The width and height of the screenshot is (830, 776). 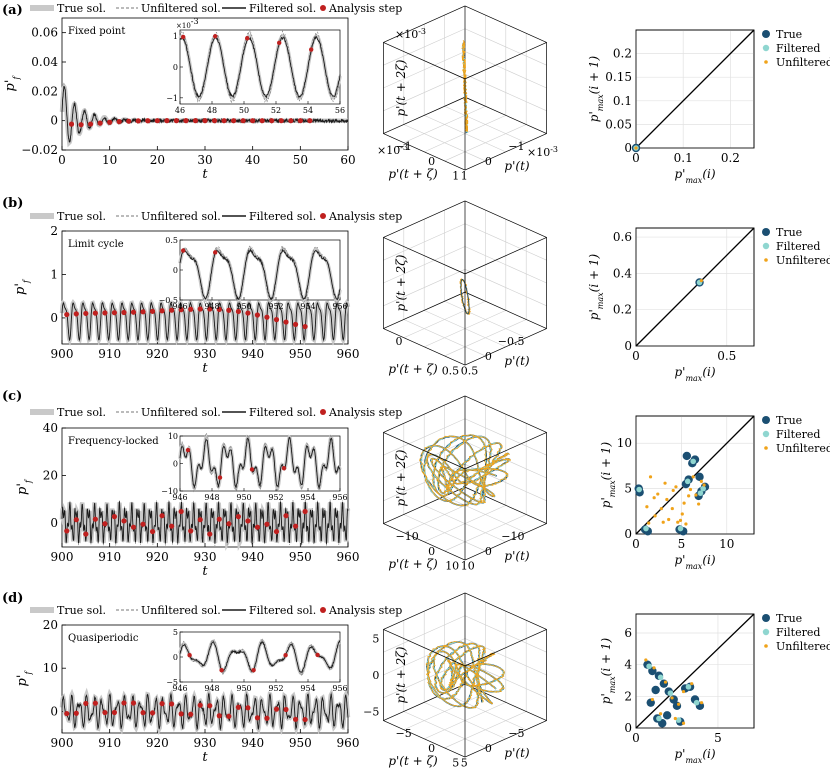 What do you see at coordinates (109, 160) in the screenshot?
I see `x-tick-label: 10` at bounding box center [109, 160].